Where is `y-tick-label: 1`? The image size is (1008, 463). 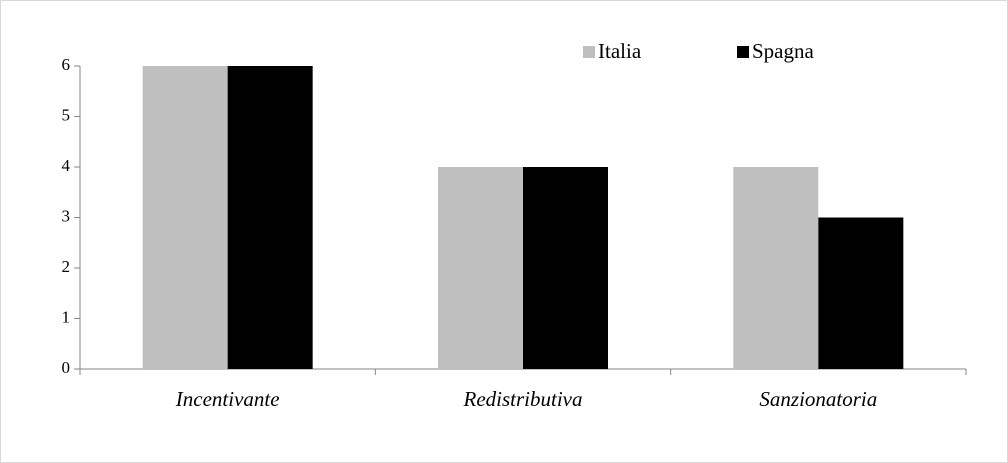 y-tick-label: 1 is located at coordinates (66, 316).